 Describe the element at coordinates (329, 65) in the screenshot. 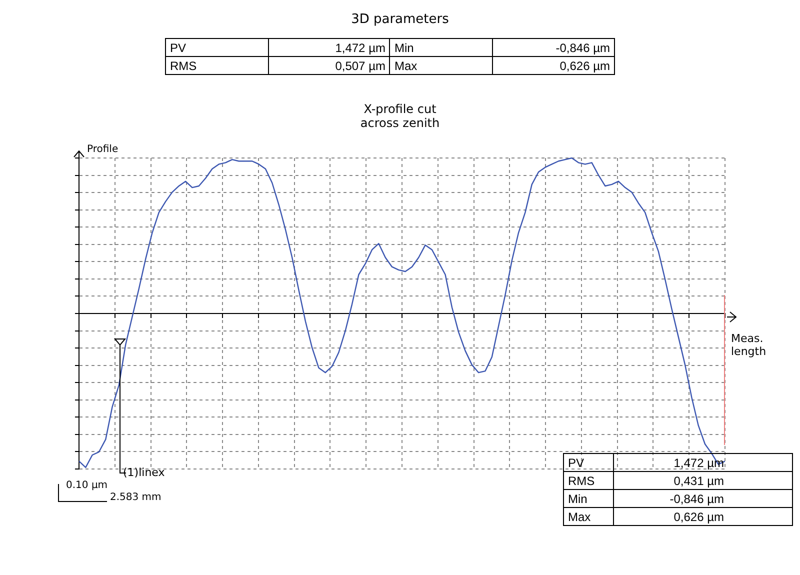

I see `text: 0,507 µm` at that location.